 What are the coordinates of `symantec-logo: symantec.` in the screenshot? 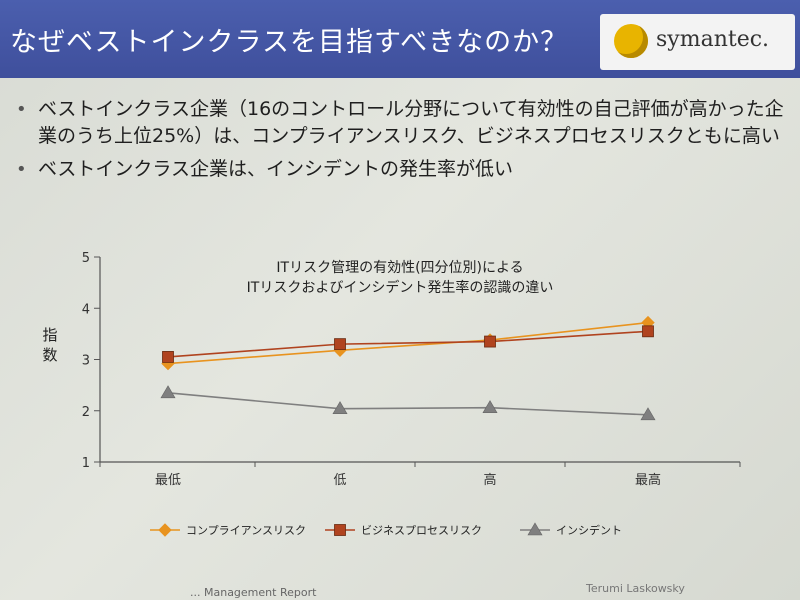 It's located at (697, 42).